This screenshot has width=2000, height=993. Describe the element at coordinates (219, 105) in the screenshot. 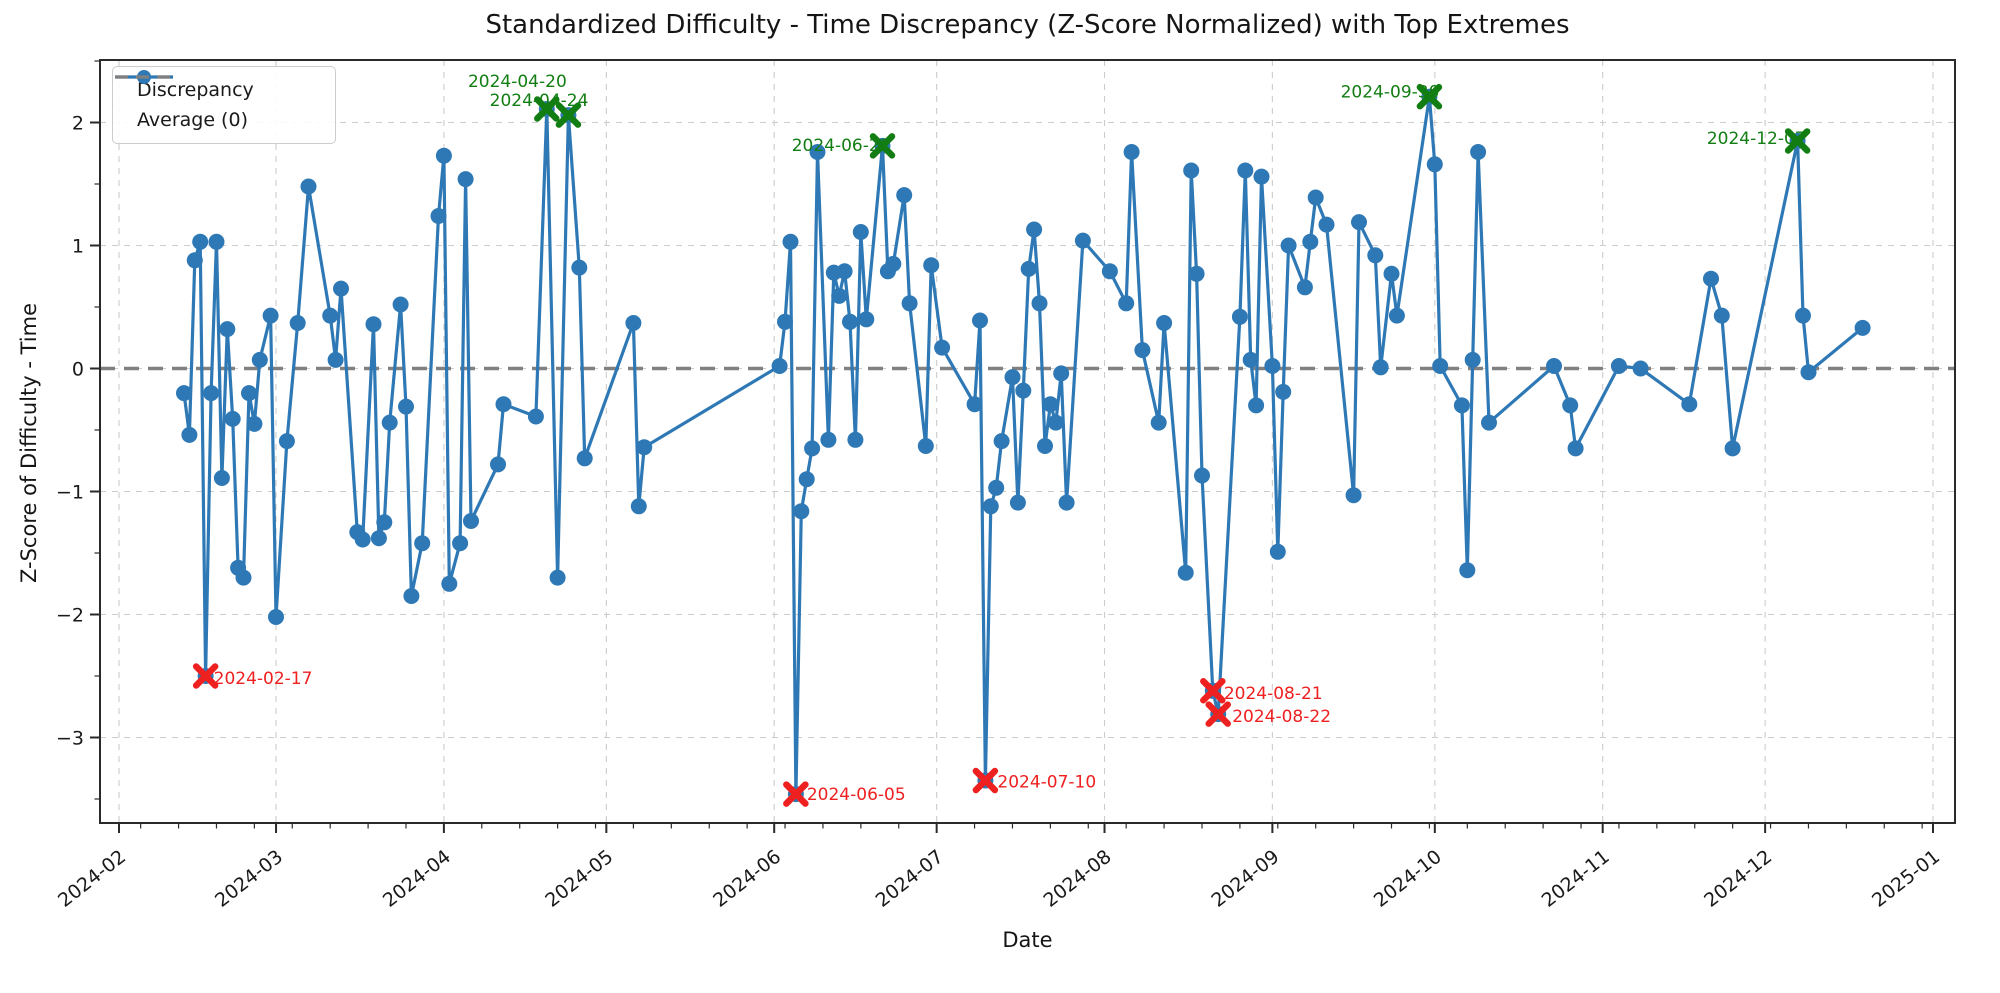

I see `legend-item-average: Average (0)` at that location.